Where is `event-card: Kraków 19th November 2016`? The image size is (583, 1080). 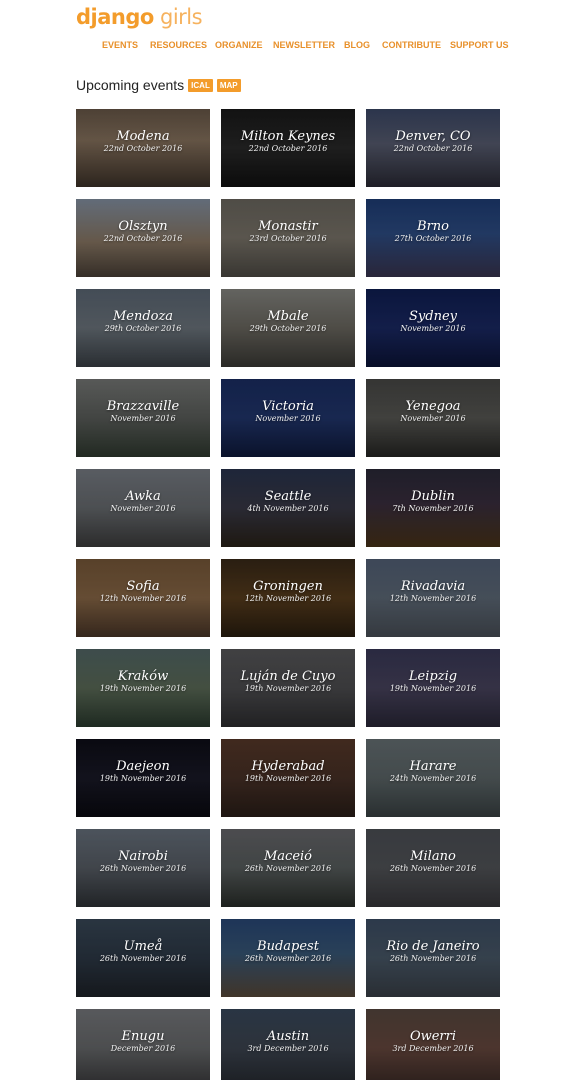 event-card: Kraków 19th November 2016 is located at coordinates (143, 688).